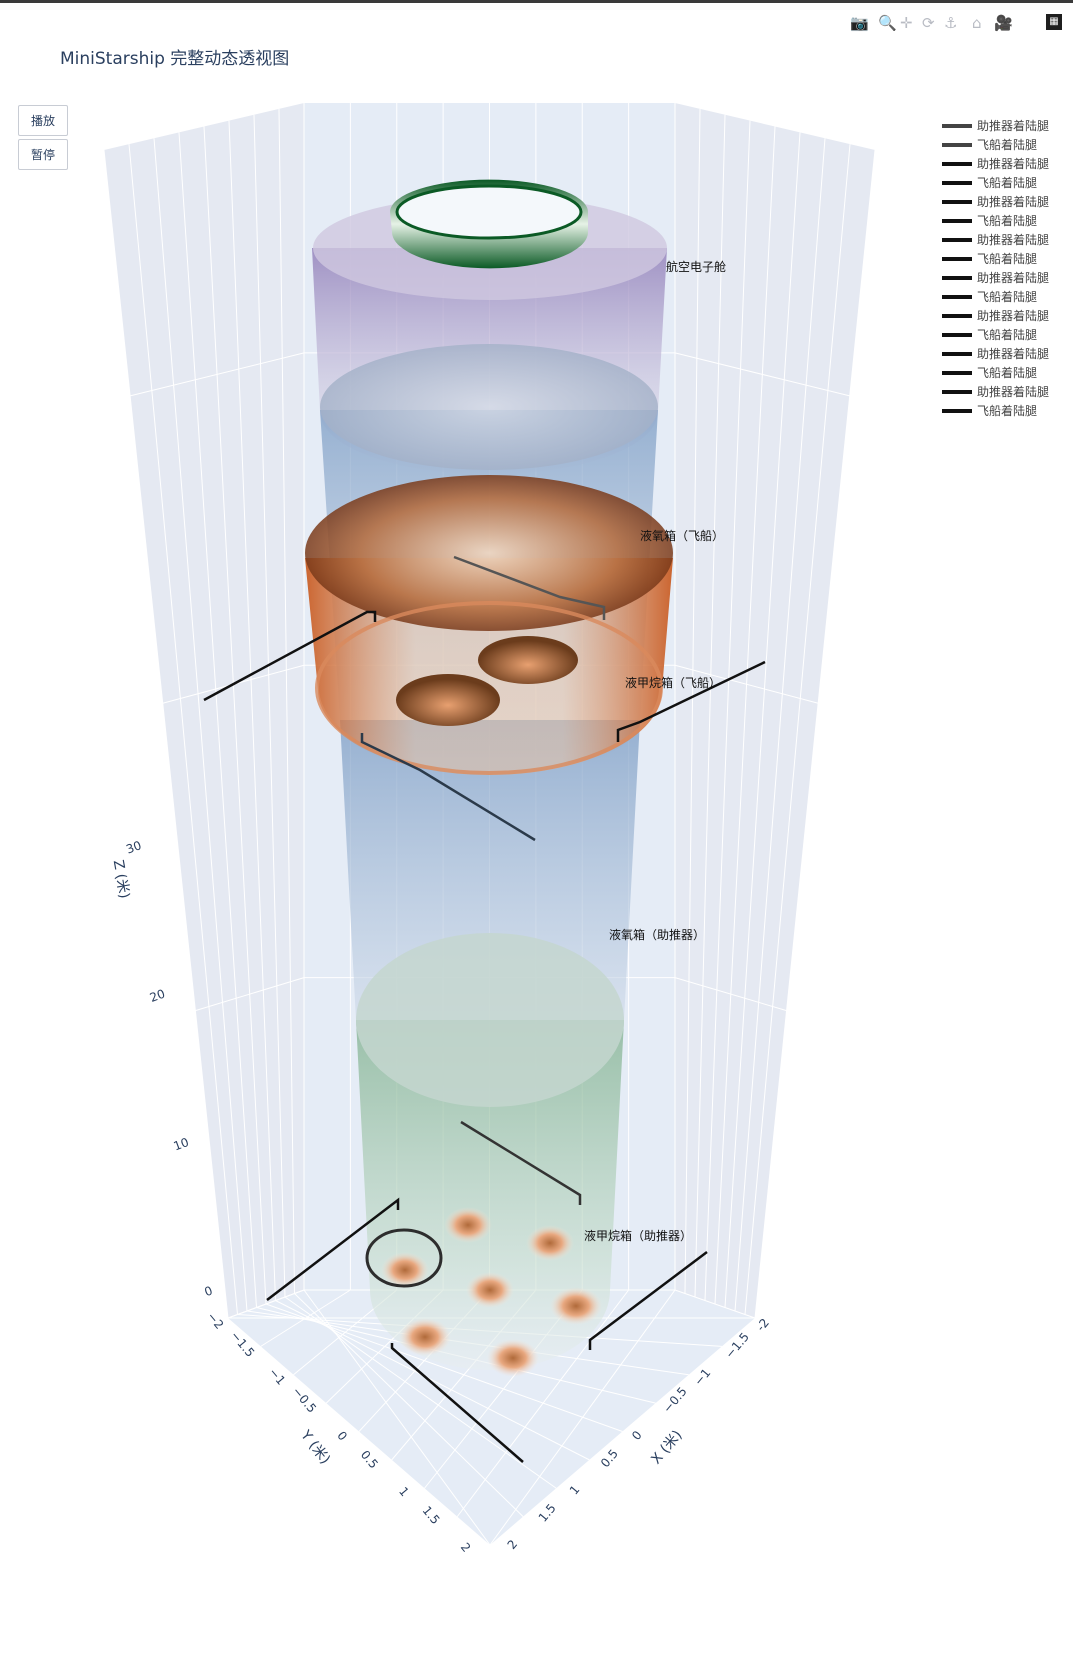 This screenshot has width=1073, height=1653. I want to click on label-booster-lox: 液氧箱（助推器）, so click(657, 934).